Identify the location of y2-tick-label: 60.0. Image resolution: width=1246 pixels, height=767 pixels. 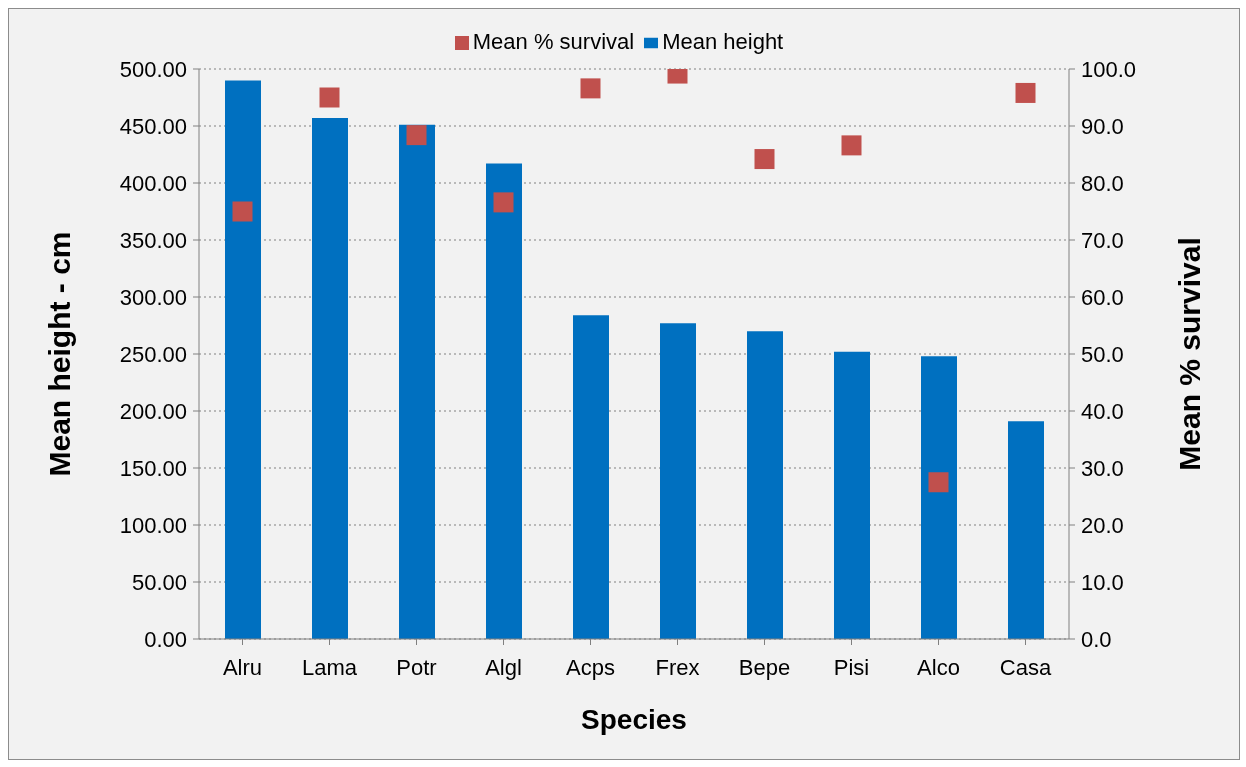
(1102, 297).